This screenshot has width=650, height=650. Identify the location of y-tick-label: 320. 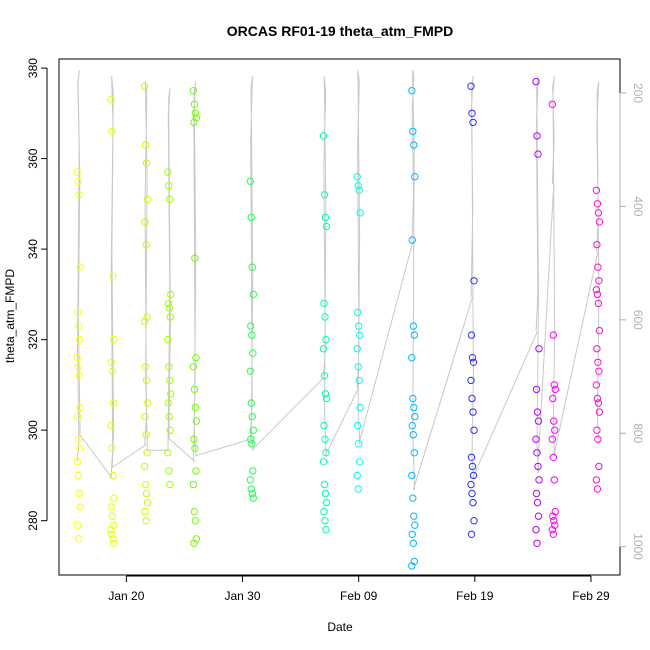
(33, 339).